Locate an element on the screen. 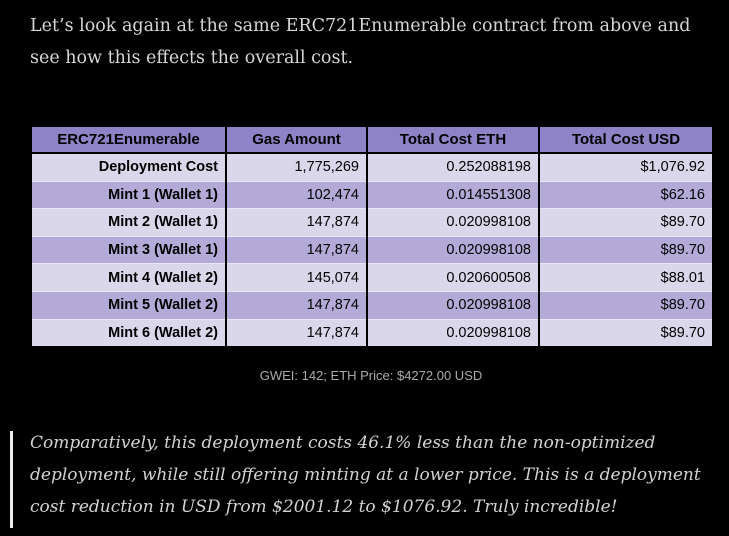 The image size is (729, 536). intro-line: see how this effects the overall cost. is located at coordinates (192, 58).